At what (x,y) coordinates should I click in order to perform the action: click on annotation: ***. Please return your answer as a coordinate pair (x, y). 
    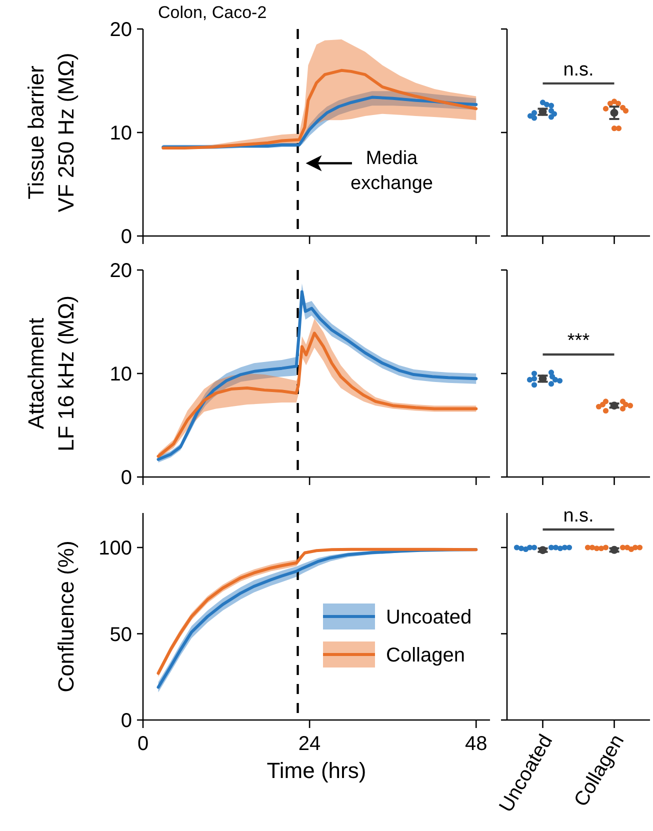
    Looking at the image, I should click on (578, 341).